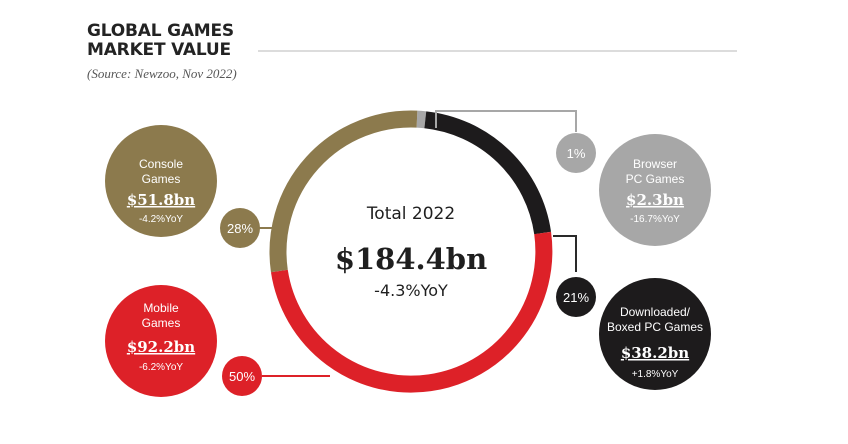 This screenshot has width=848, height=444. I want to click on console-segment, so click(343, 191).